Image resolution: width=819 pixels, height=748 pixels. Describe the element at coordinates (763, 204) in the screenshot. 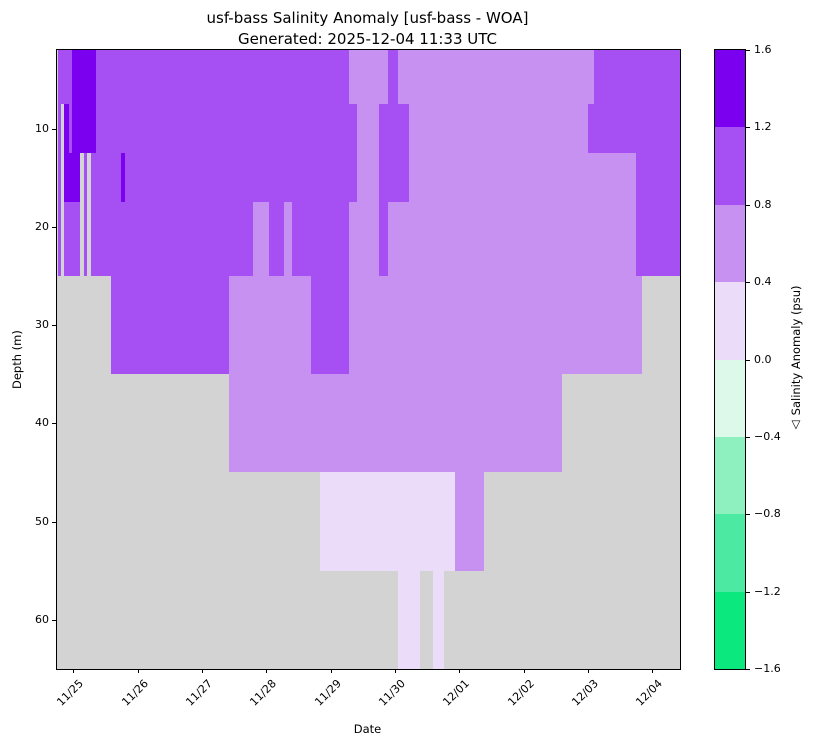

I see `colorbar-tick-label: 0.8` at that location.